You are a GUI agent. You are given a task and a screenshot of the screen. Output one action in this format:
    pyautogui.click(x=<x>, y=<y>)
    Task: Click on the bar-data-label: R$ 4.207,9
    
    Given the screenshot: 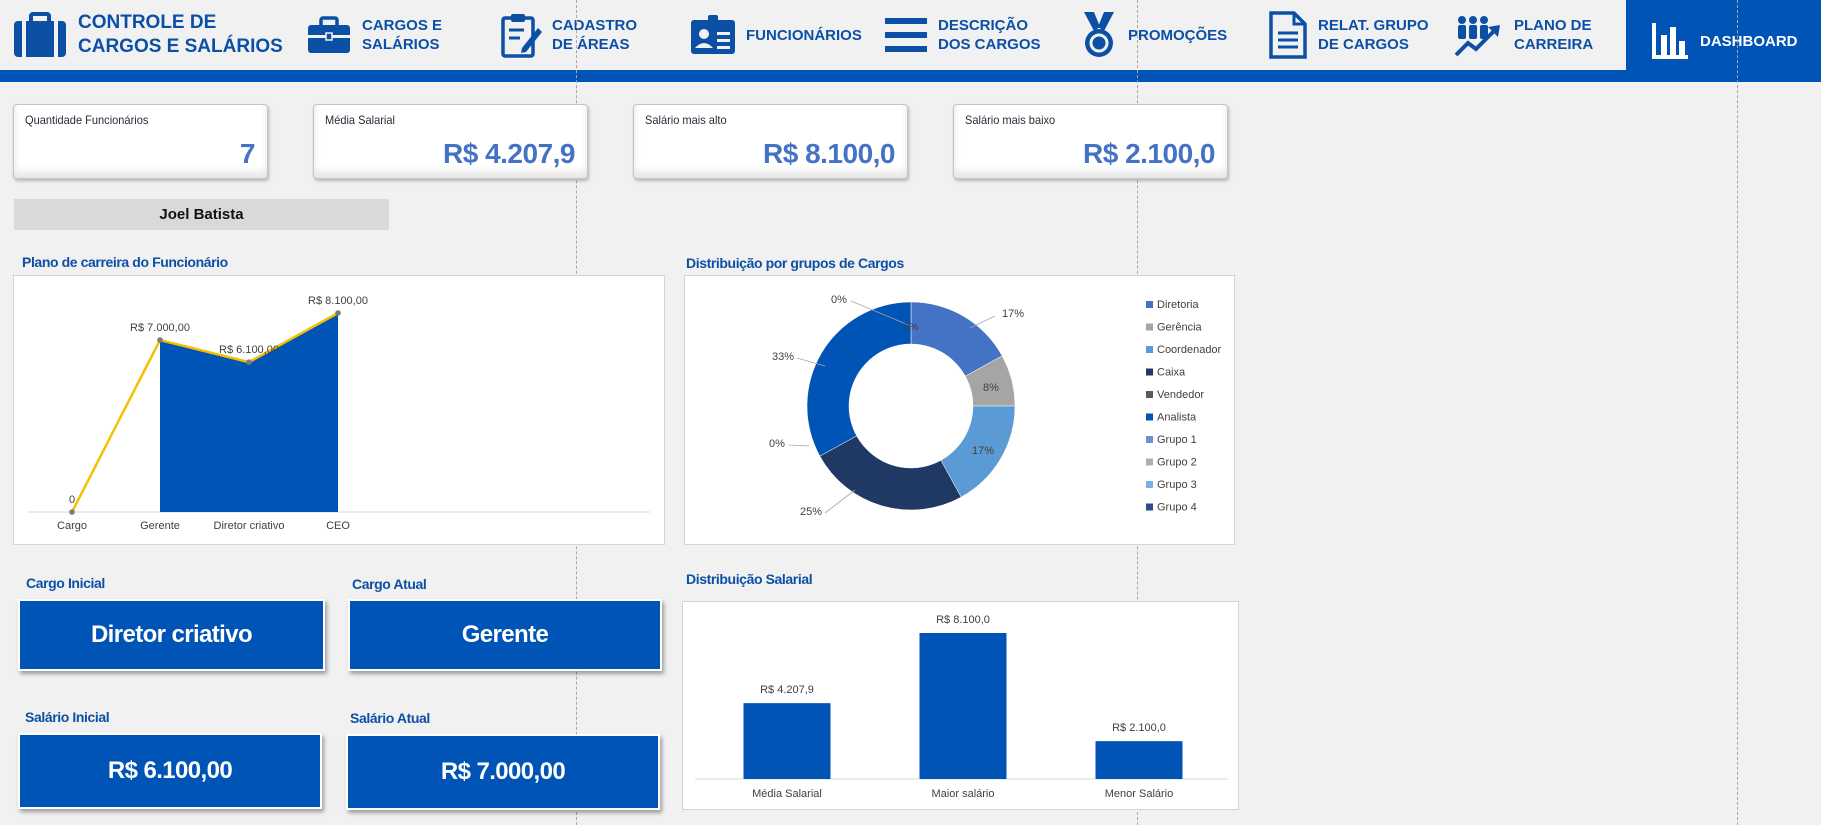 What is the action you would take?
    pyautogui.click(x=787, y=690)
    